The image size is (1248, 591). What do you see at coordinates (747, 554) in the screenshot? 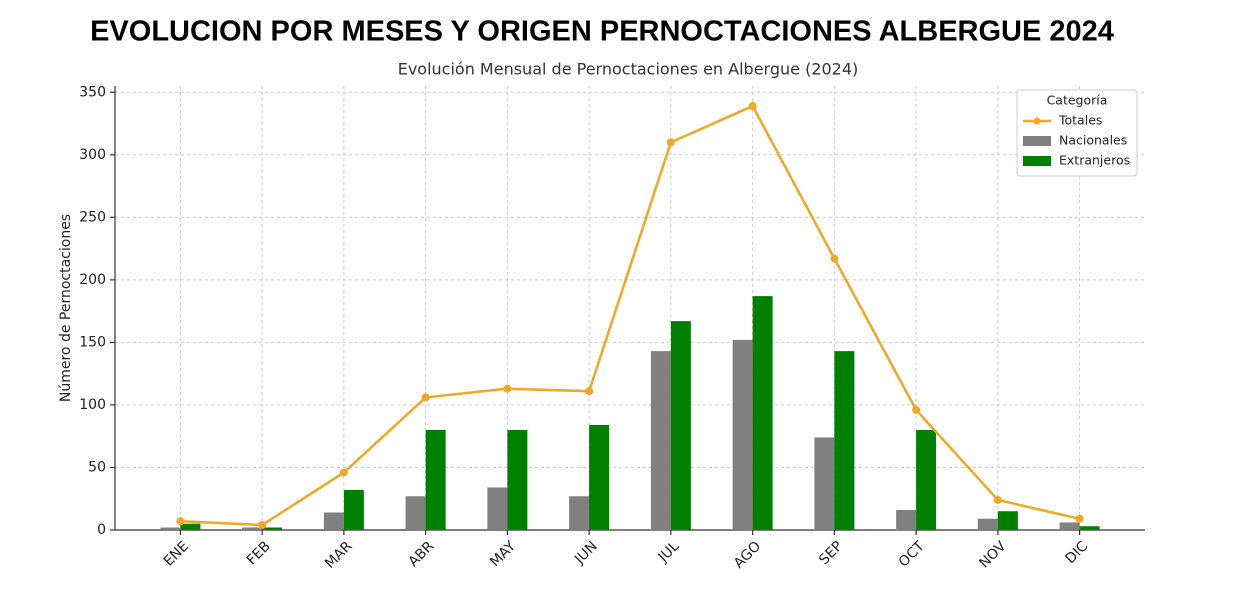
I see `x-tick-label: AGO` at bounding box center [747, 554].